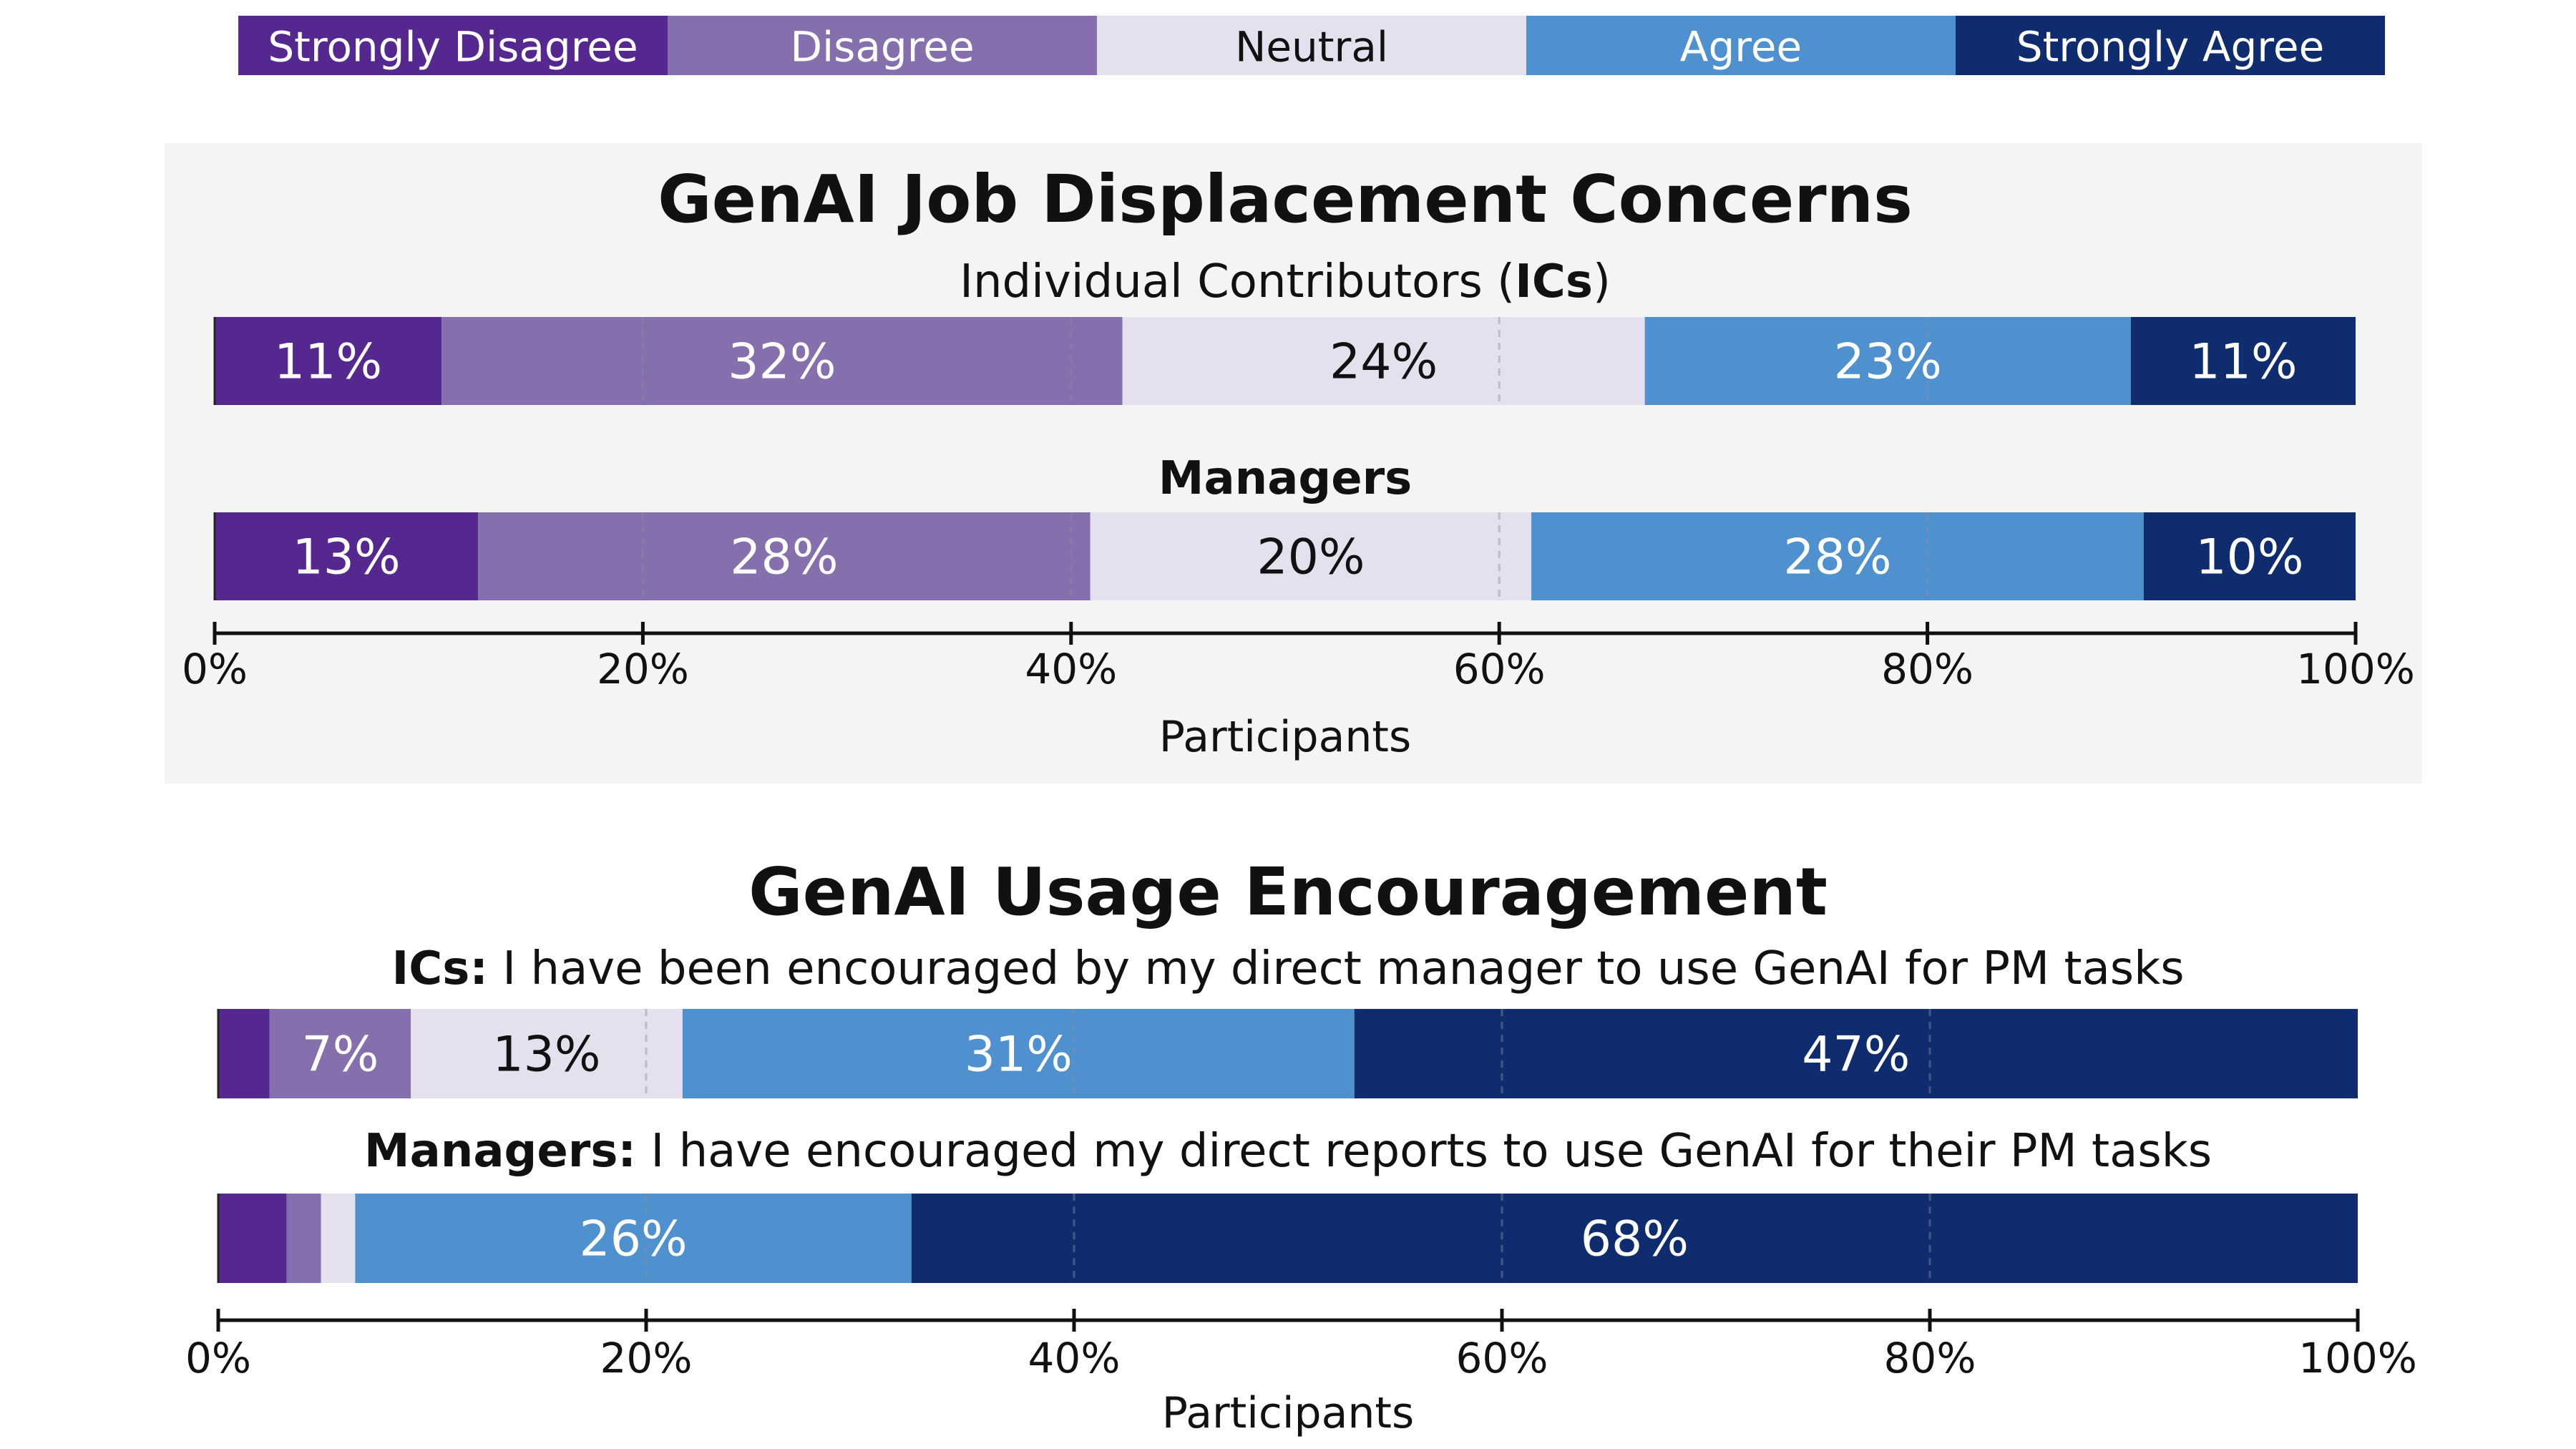 This screenshot has height=1449, width=2576. What do you see at coordinates (1288, 892) in the screenshot?
I see `chart-title: GenAI Usage Encouragement` at bounding box center [1288, 892].